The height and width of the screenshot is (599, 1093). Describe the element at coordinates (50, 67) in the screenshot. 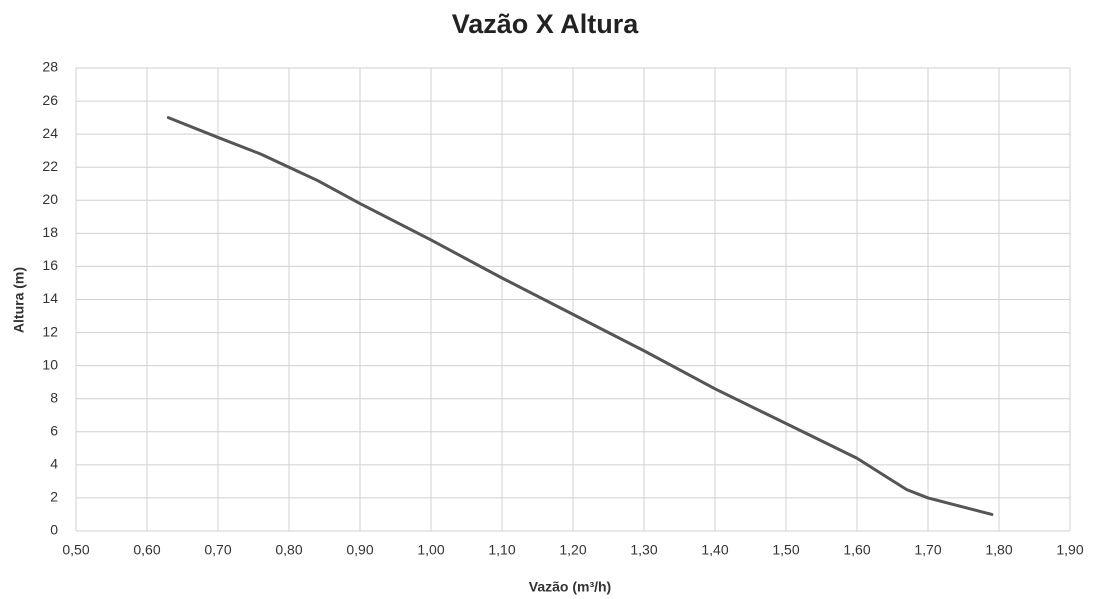

I see `y-tick-label: 28` at that location.